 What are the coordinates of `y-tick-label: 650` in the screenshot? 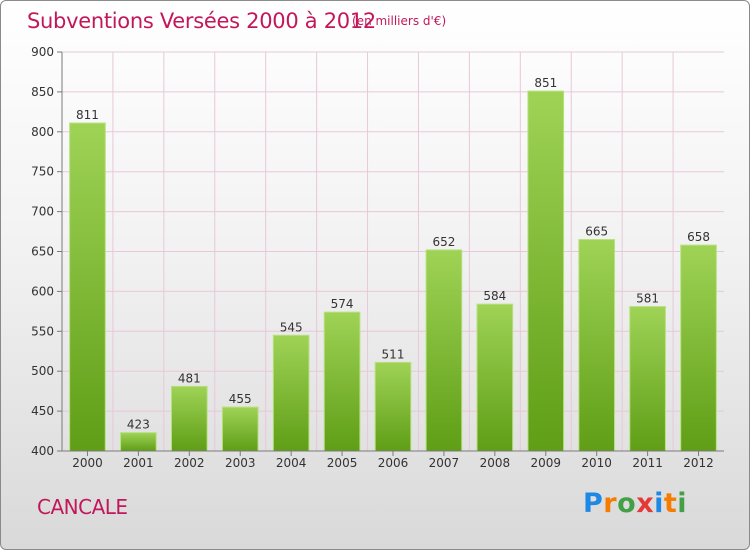 It's located at (42, 252).